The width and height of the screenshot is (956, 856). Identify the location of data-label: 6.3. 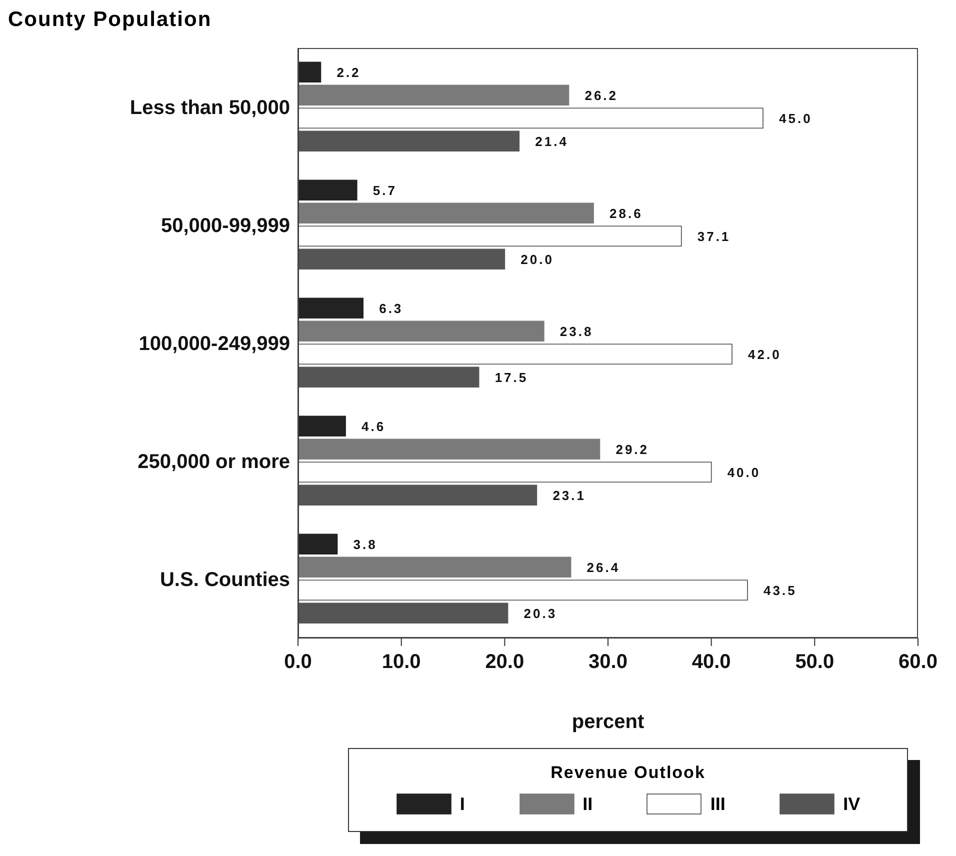
(391, 308).